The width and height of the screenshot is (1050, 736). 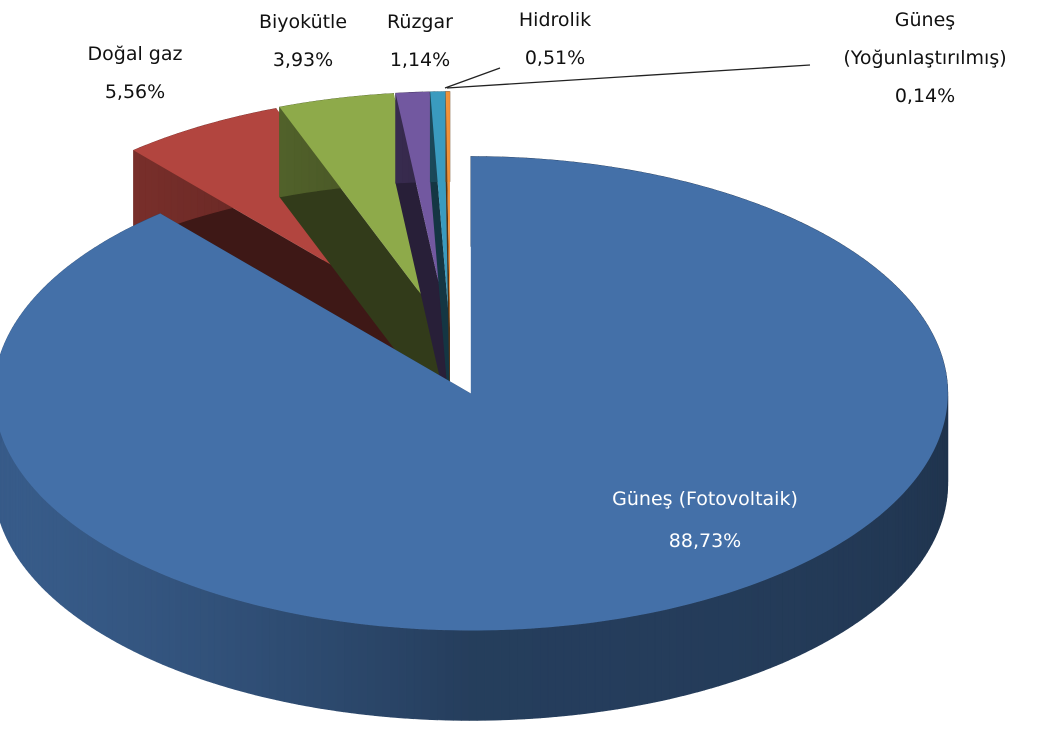 What do you see at coordinates (925, 39) in the screenshot?
I see `slice-name: Güneş (Yoğunlaştırılmış)` at bounding box center [925, 39].